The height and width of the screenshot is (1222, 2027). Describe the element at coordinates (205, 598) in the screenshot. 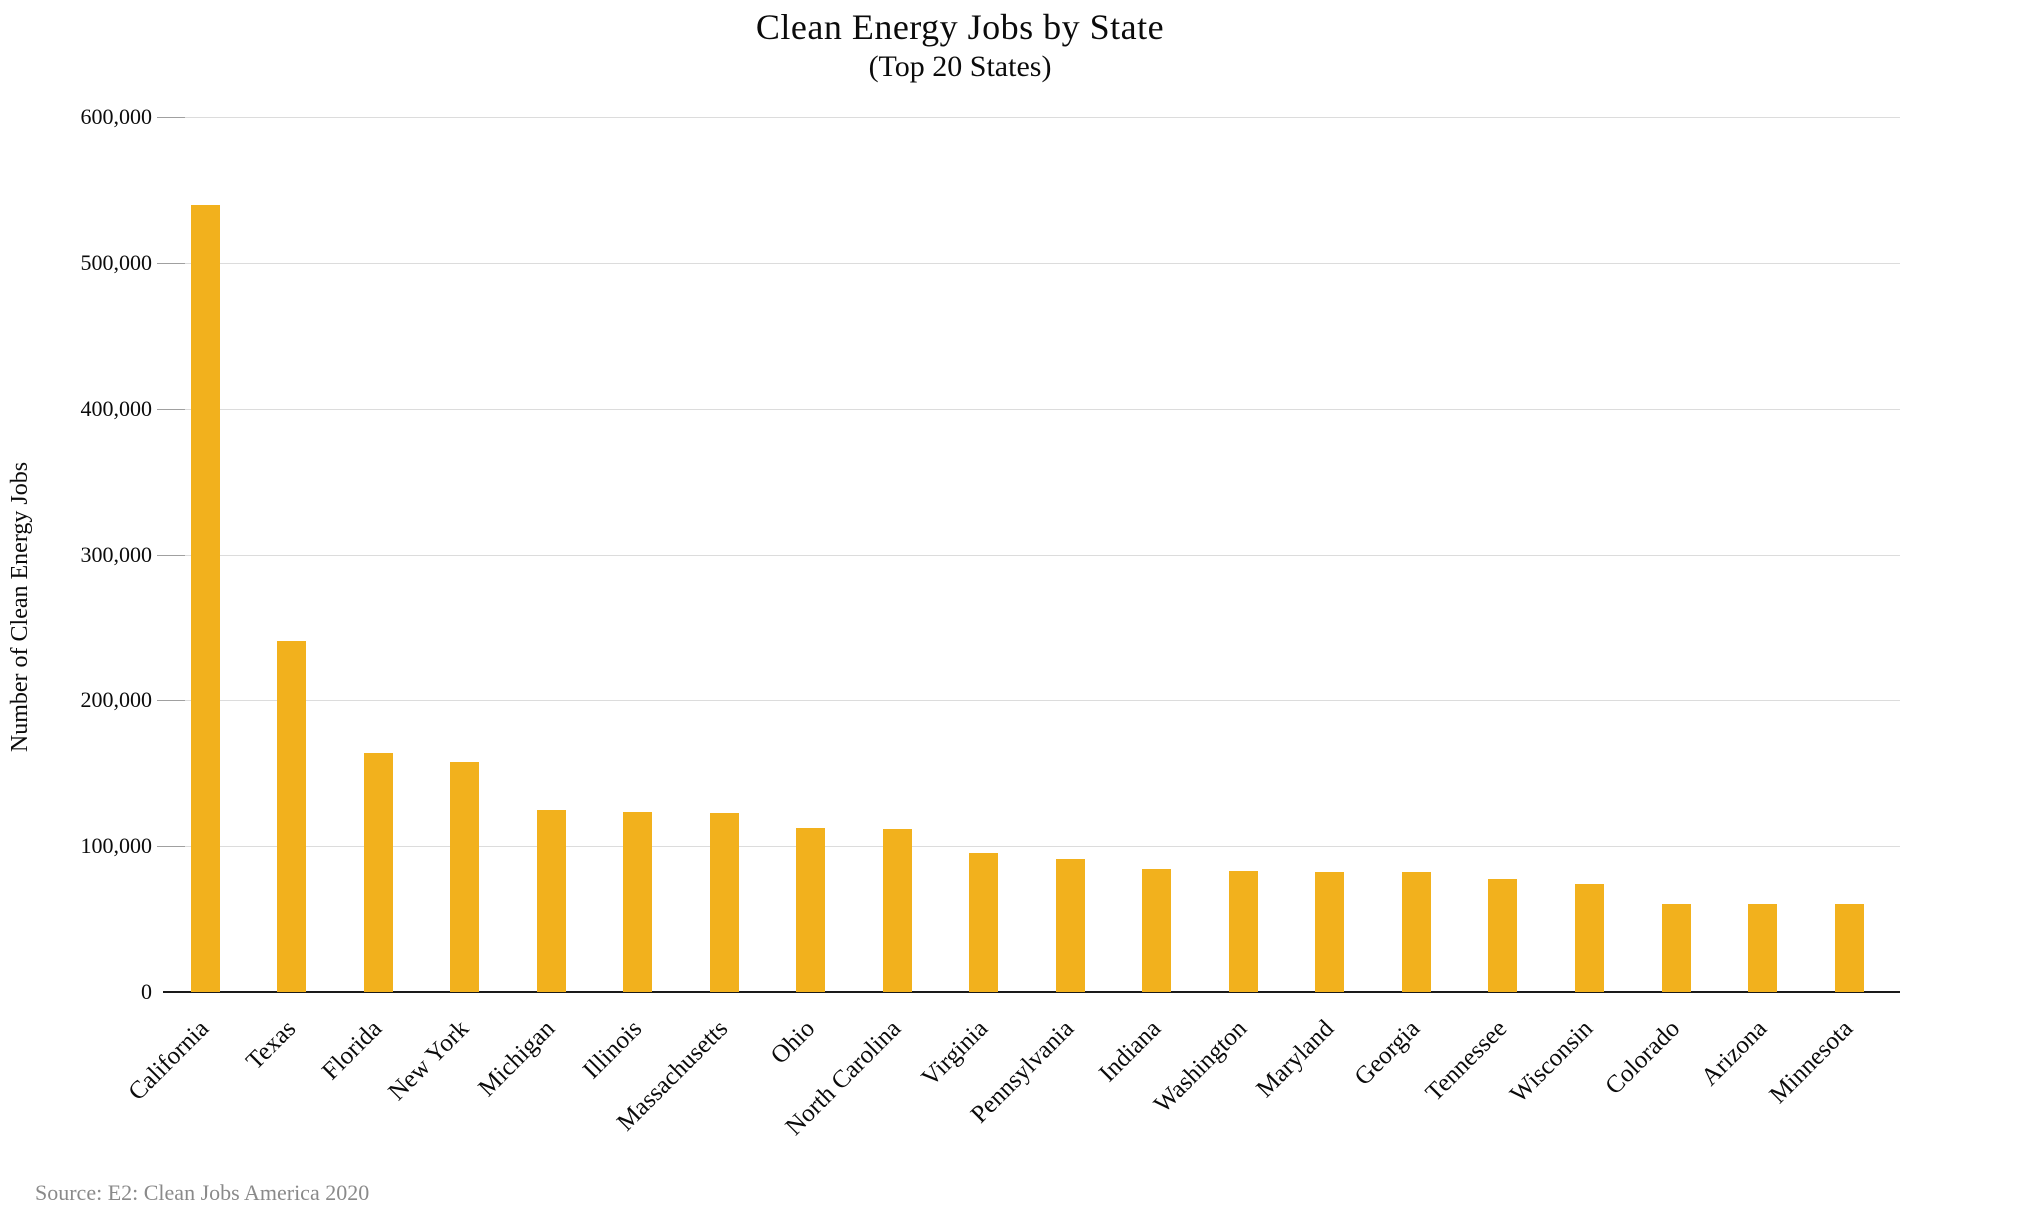

I see `bar-california` at that location.